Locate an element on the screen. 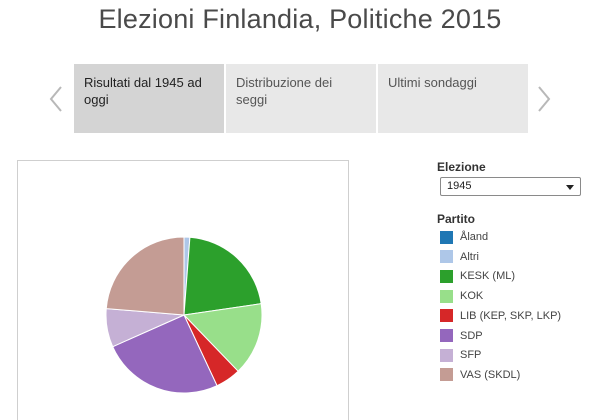 The image size is (595, 420). legend-item: KESK (ML) is located at coordinates (477, 276).